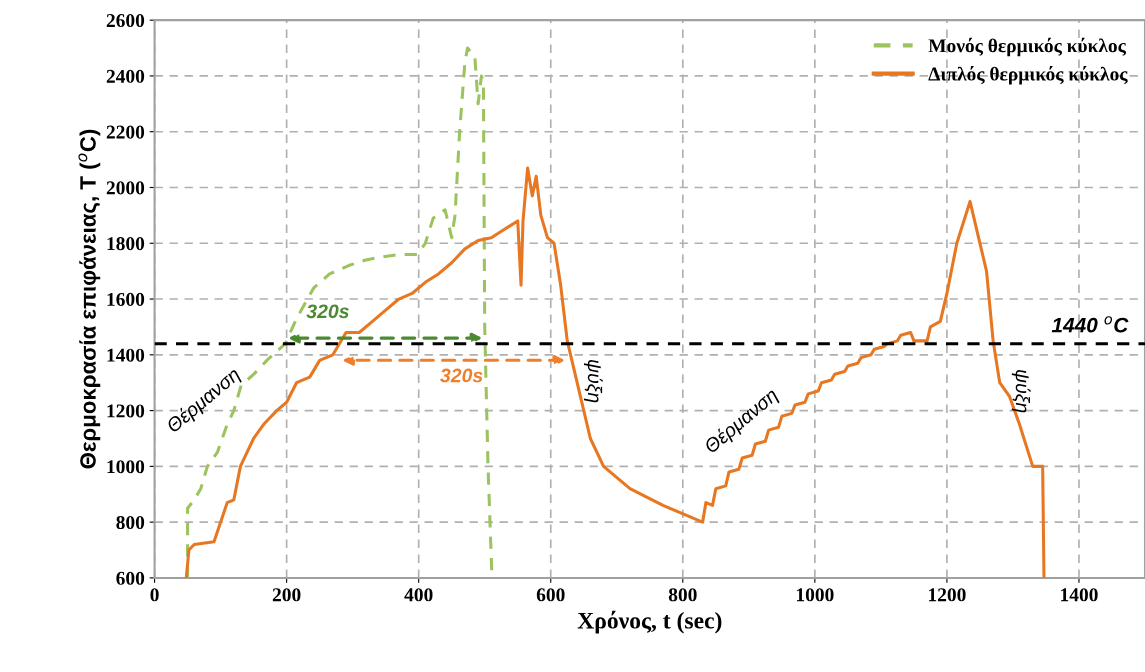  Describe the element at coordinates (89, 299) in the screenshot. I see `y-axis-title: Θερμοκρασία επιφάνειας, T ($^{o}$C)` at that location.